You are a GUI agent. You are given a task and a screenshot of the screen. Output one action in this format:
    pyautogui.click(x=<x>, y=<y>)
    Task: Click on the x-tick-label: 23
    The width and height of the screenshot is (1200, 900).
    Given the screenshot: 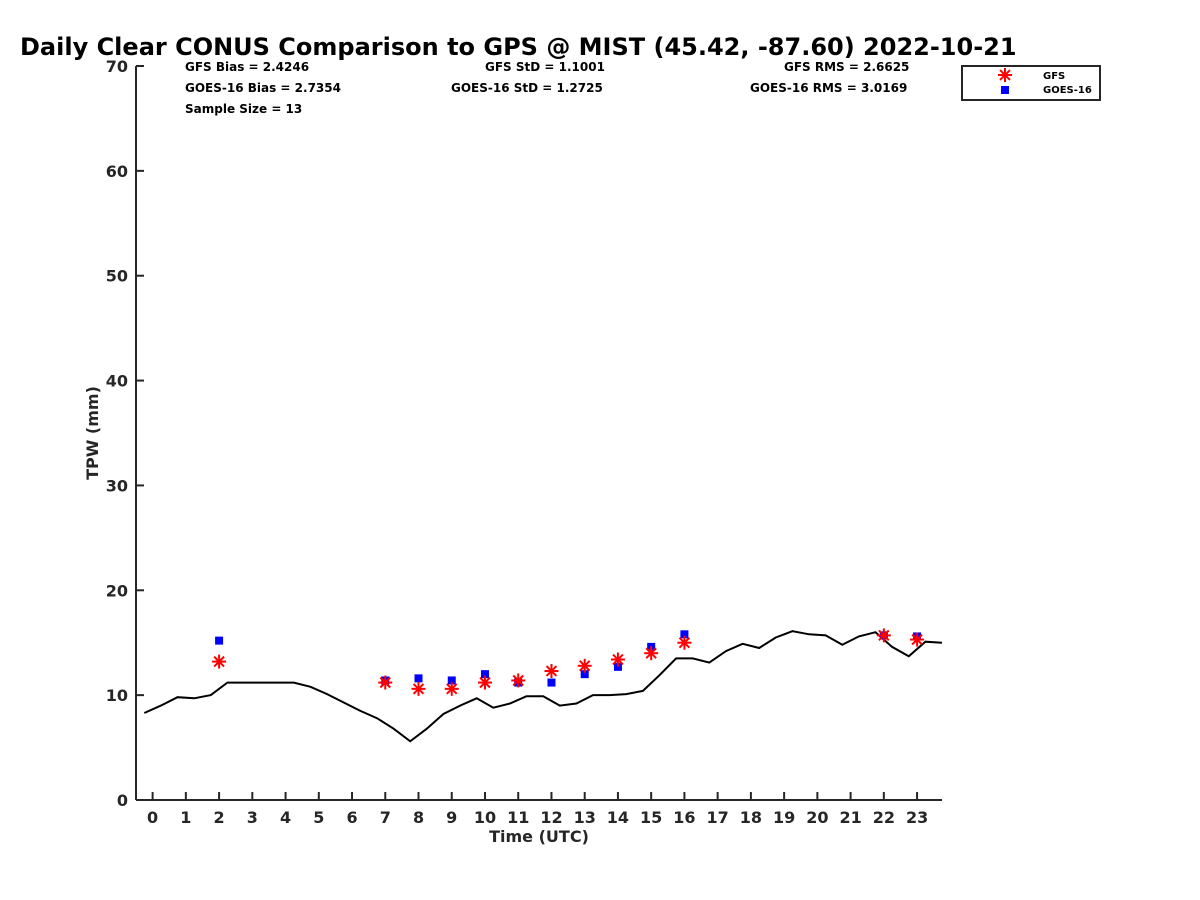 What is the action you would take?
    pyautogui.click(x=917, y=817)
    